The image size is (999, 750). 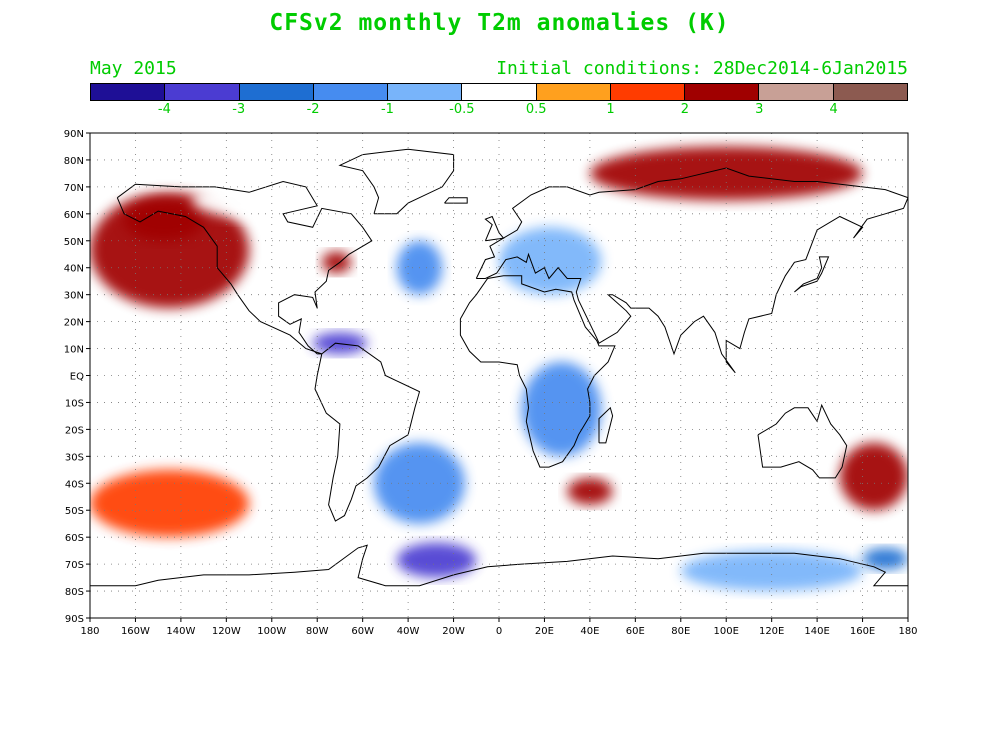 What do you see at coordinates (74, 242) in the screenshot?
I see `y-tick-label: 50N` at bounding box center [74, 242].